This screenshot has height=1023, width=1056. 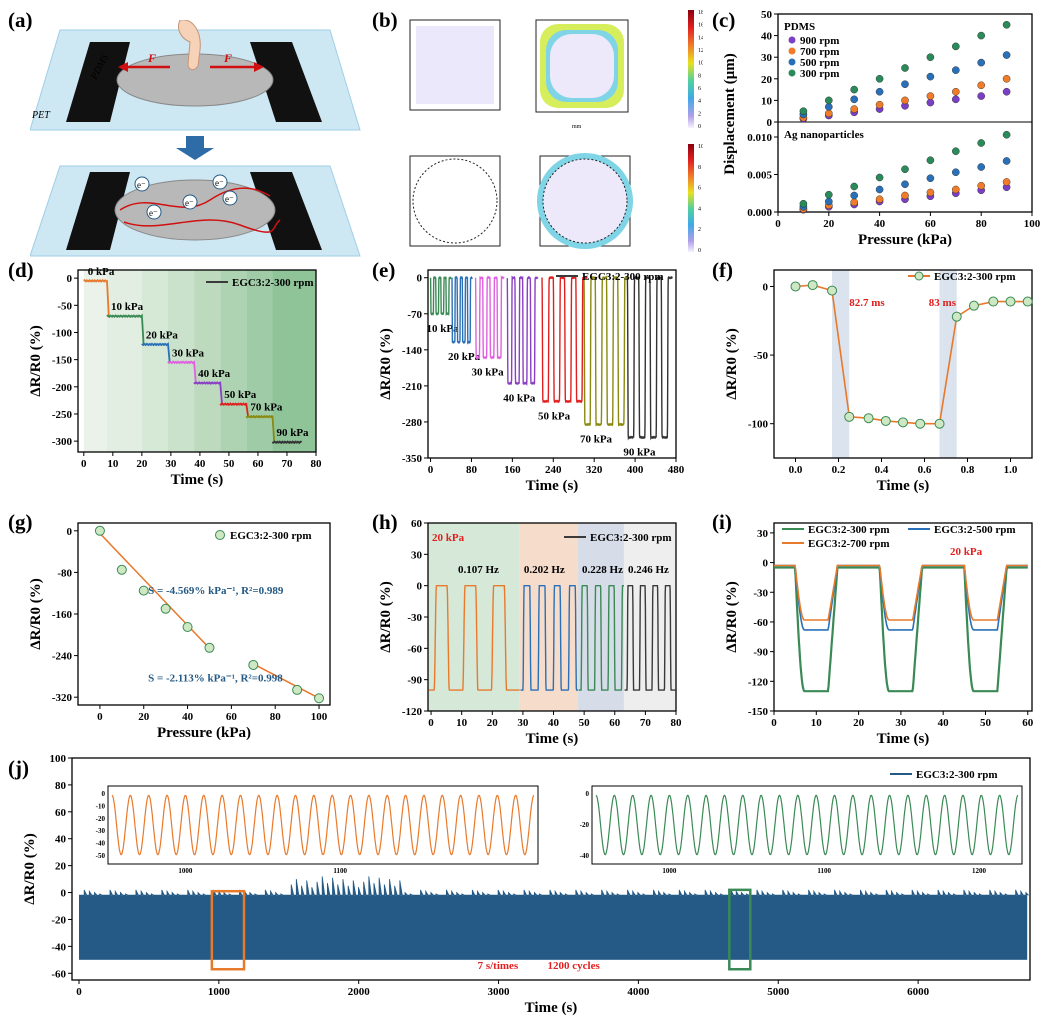 I want to click on step-label: 30 kPa, so click(x=188, y=353).